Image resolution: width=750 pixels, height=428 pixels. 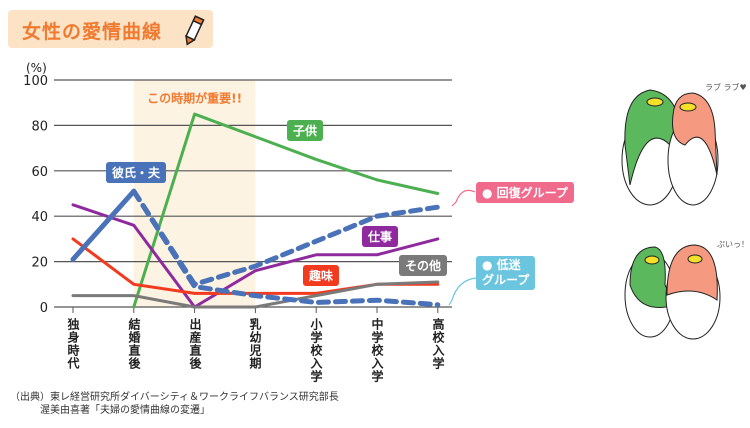 What do you see at coordinates (39, 263) in the screenshot?
I see `y-tick-label: 20` at bounding box center [39, 263].